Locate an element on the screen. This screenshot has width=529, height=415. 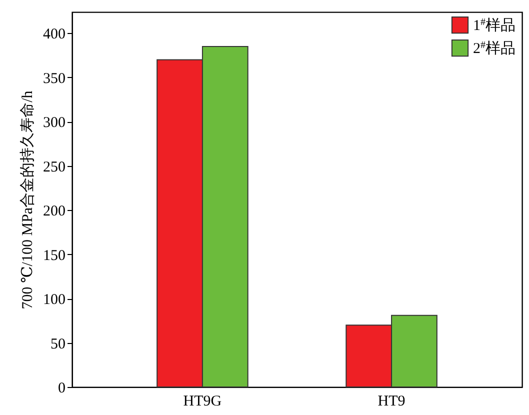
x-tick-label: HT9 is located at coordinates (392, 402).